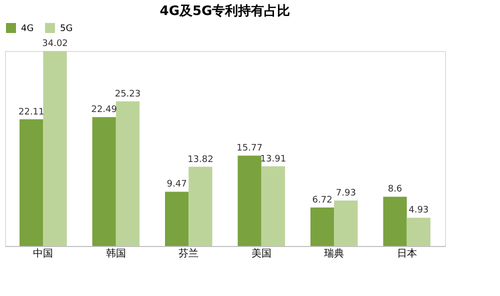  Describe the element at coordinates (334, 254) in the screenshot. I see `x-tick-label: 瑞典` at that location.